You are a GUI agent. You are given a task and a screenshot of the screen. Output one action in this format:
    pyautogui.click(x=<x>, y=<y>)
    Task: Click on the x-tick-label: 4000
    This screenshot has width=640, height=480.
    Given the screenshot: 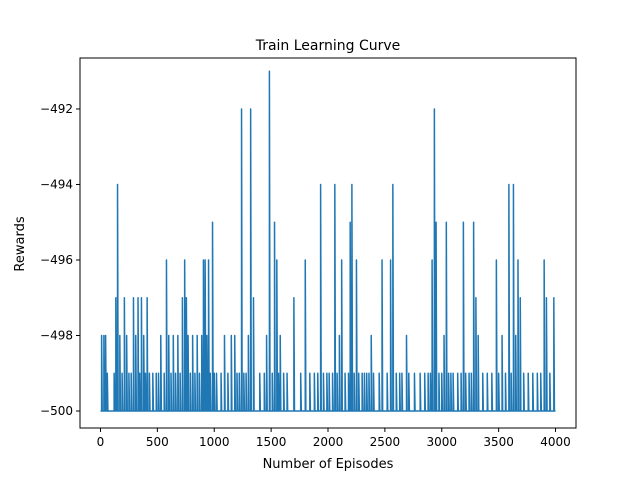 What is the action you would take?
    pyautogui.click(x=555, y=442)
    